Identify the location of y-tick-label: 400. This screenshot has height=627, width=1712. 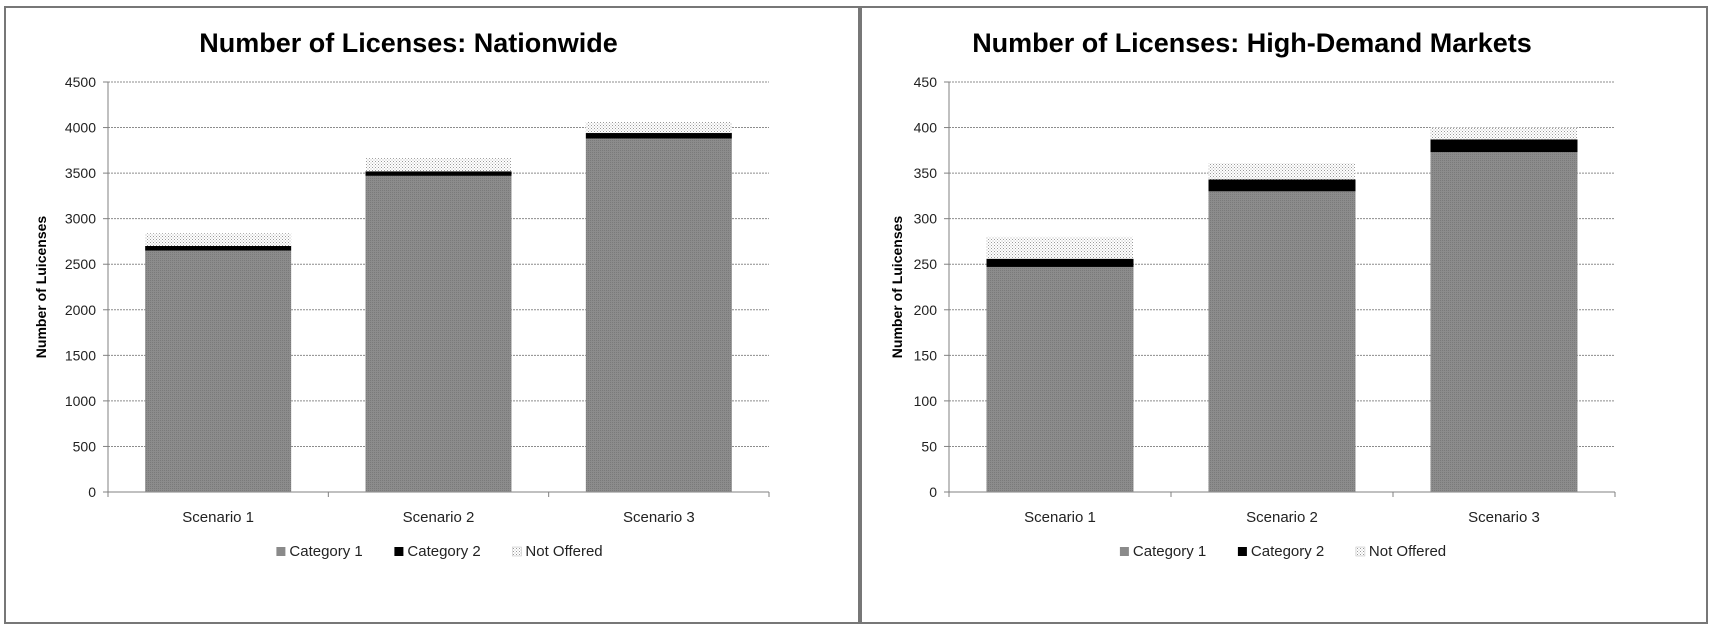
(926, 128).